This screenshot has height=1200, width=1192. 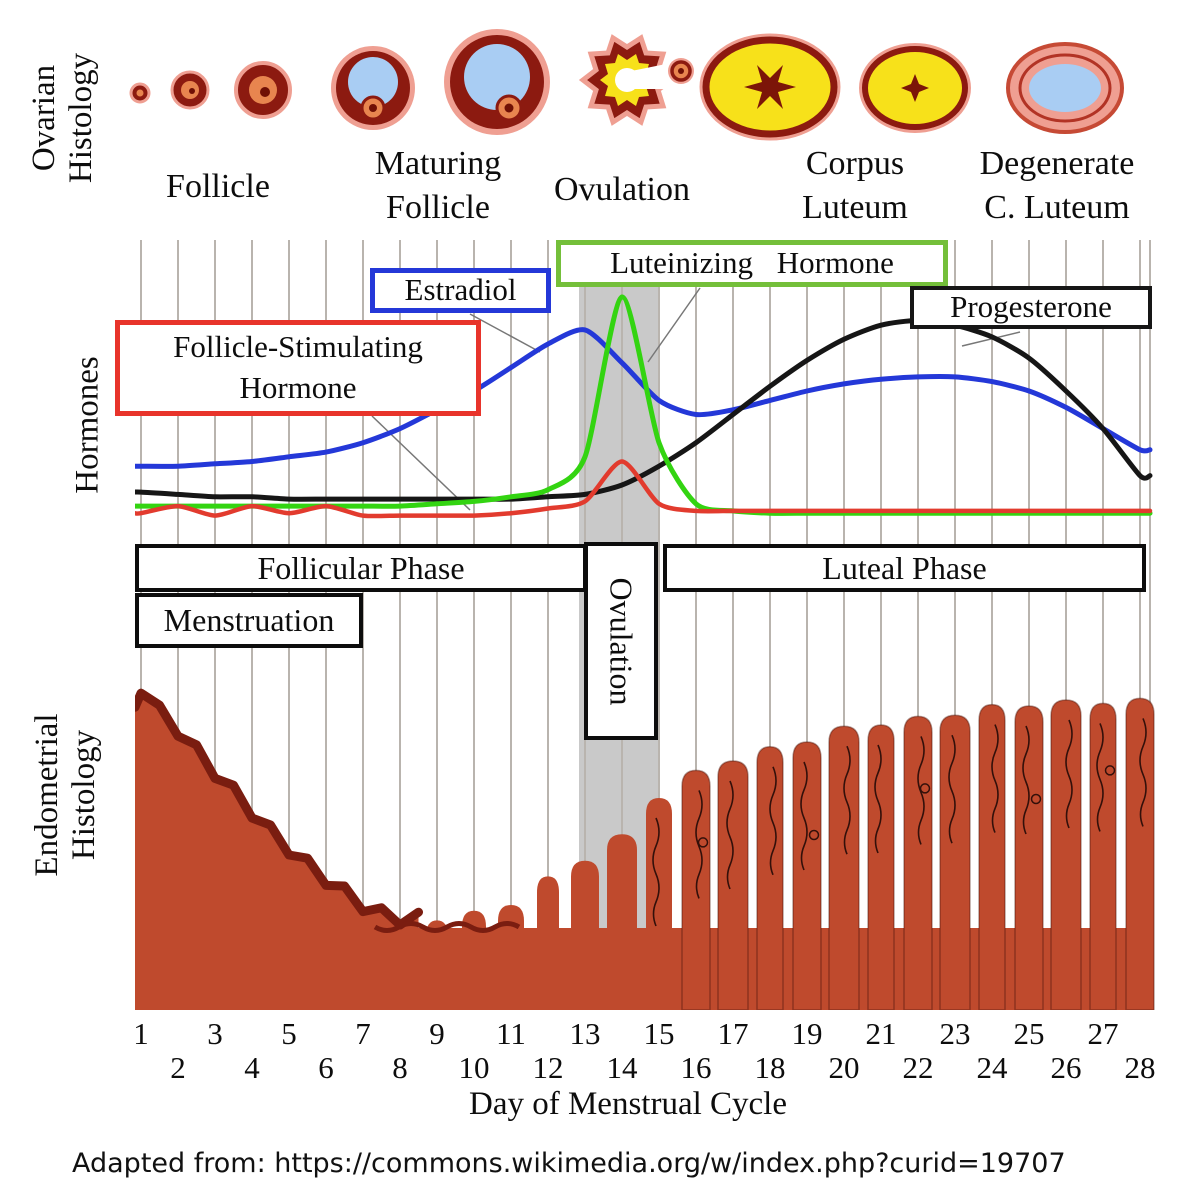 What do you see at coordinates (289, 1033) in the screenshot?
I see `day-tick-label: 5` at bounding box center [289, 1033].